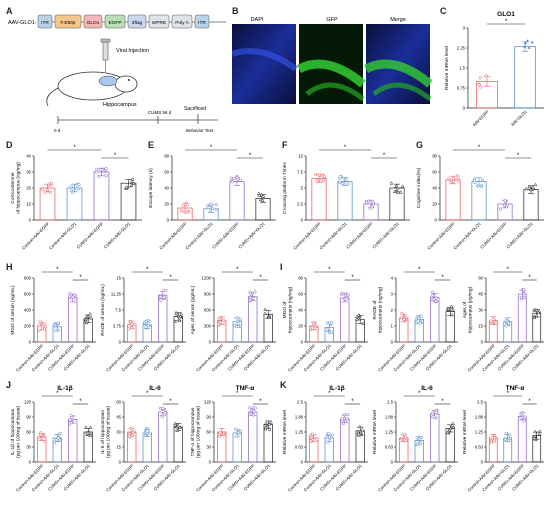 The image size is (550, 505). I want to click on y-axis-label: (pg per 100mg of tissue), so click(199, 432).